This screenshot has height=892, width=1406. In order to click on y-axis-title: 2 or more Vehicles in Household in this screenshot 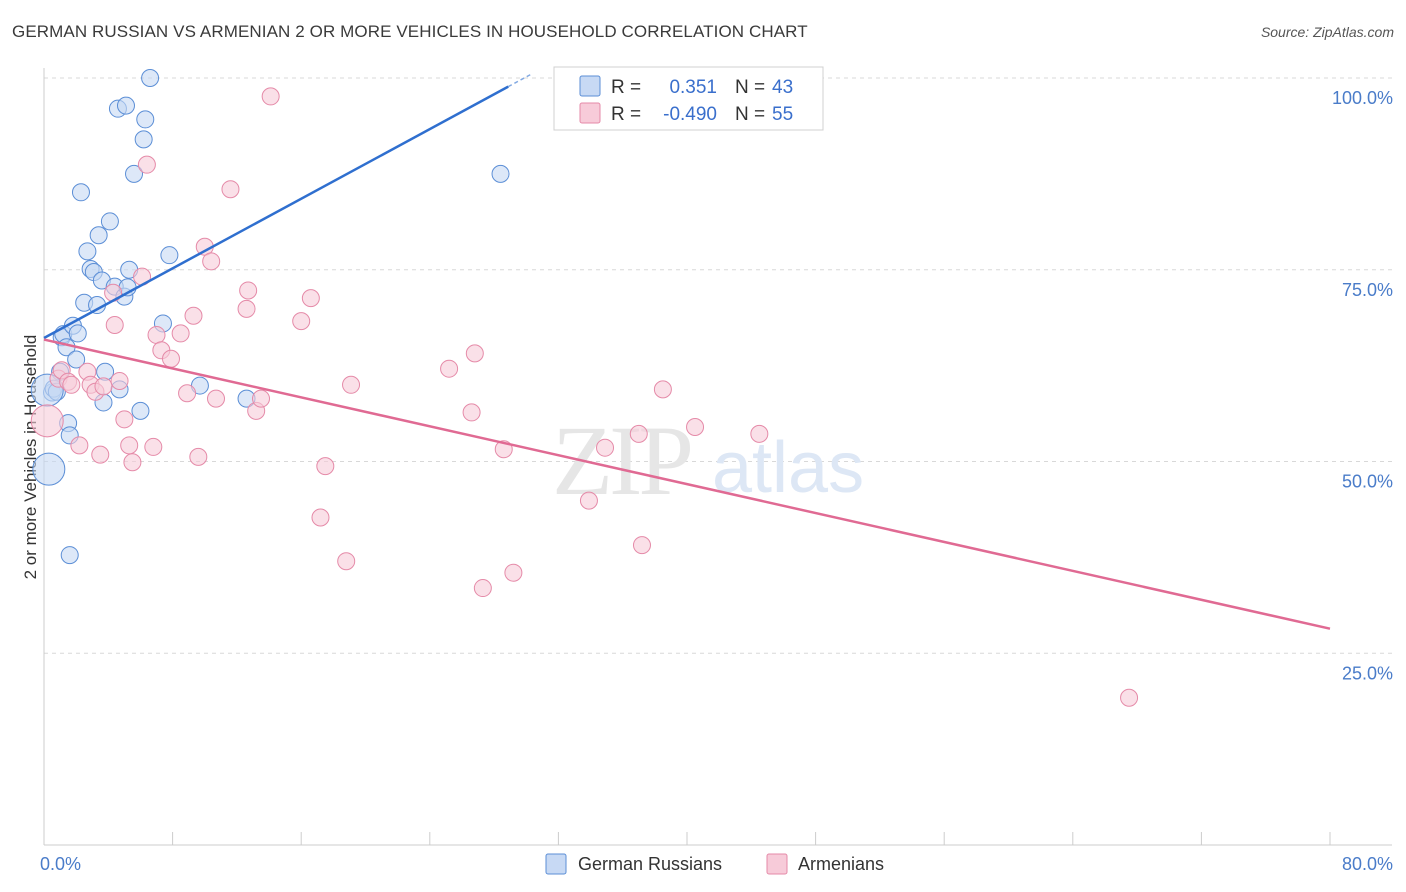, I will do `click(30, 457)`.